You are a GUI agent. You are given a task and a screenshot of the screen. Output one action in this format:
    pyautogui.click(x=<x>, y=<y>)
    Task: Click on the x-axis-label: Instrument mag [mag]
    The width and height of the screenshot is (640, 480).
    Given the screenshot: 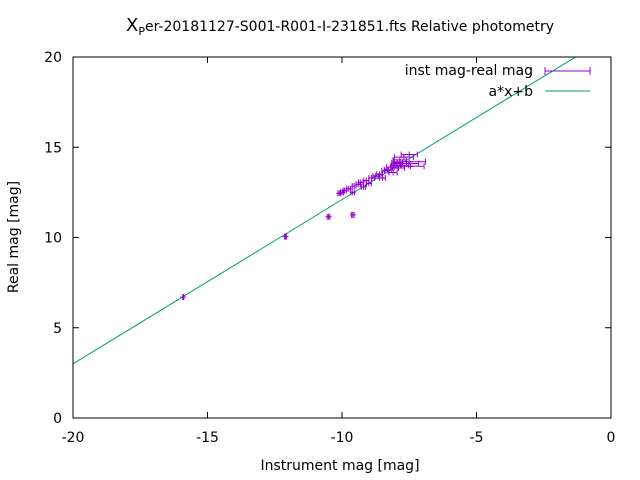 What is the action you would take?
    pyautogui.click(x=339, y=466)
    